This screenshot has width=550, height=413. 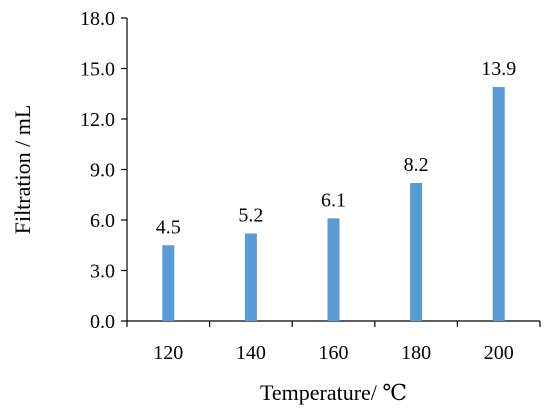 What do you see at coordinates (499, 353) in the screenshot?
I see `x-tick-label: 200` at bounding box center [499, 353].